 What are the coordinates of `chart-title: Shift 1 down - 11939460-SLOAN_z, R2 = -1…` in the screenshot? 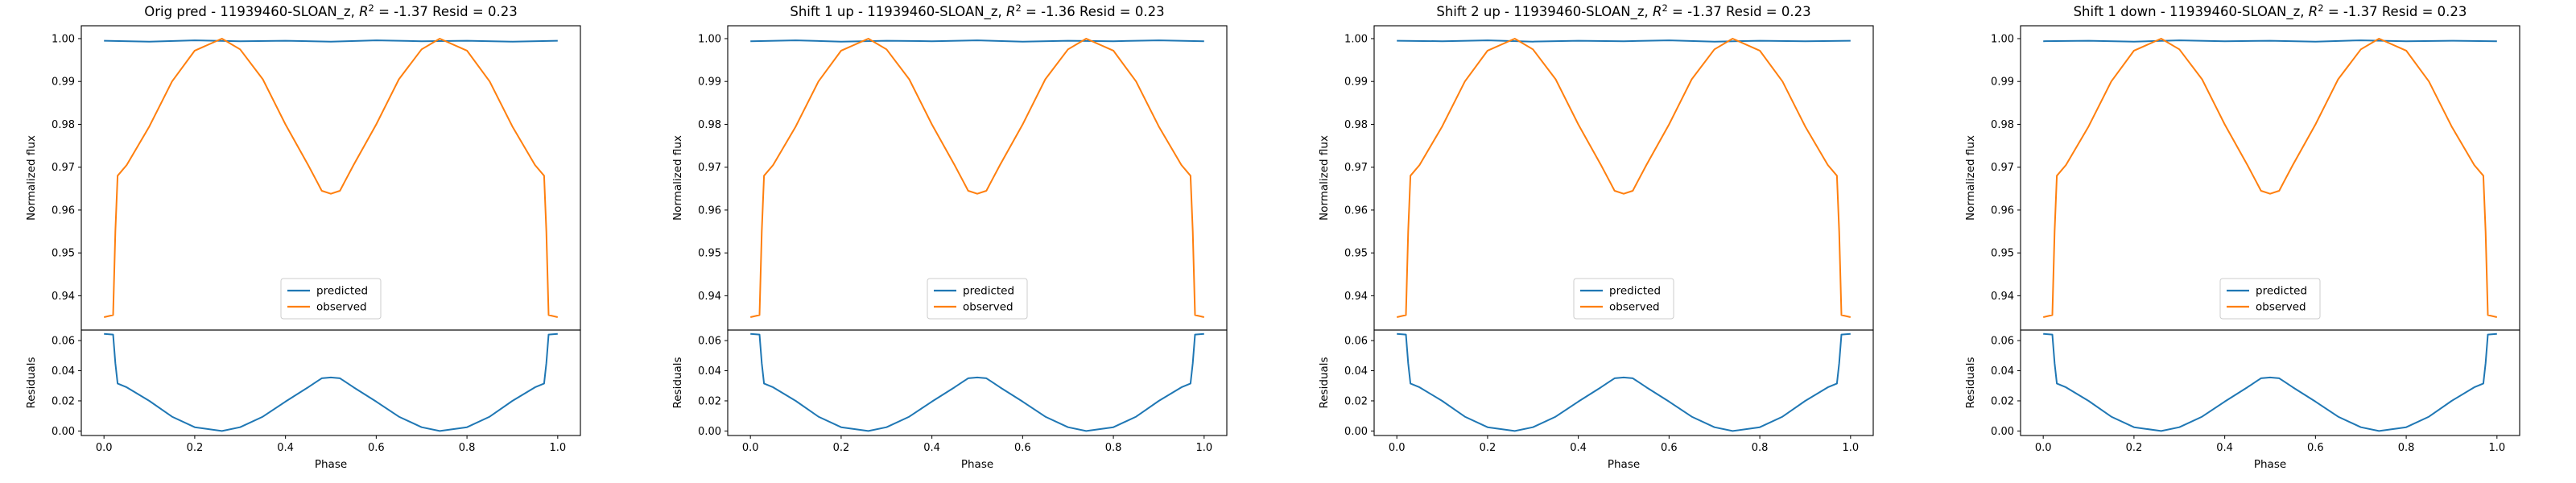 It's located at (2270, 11).